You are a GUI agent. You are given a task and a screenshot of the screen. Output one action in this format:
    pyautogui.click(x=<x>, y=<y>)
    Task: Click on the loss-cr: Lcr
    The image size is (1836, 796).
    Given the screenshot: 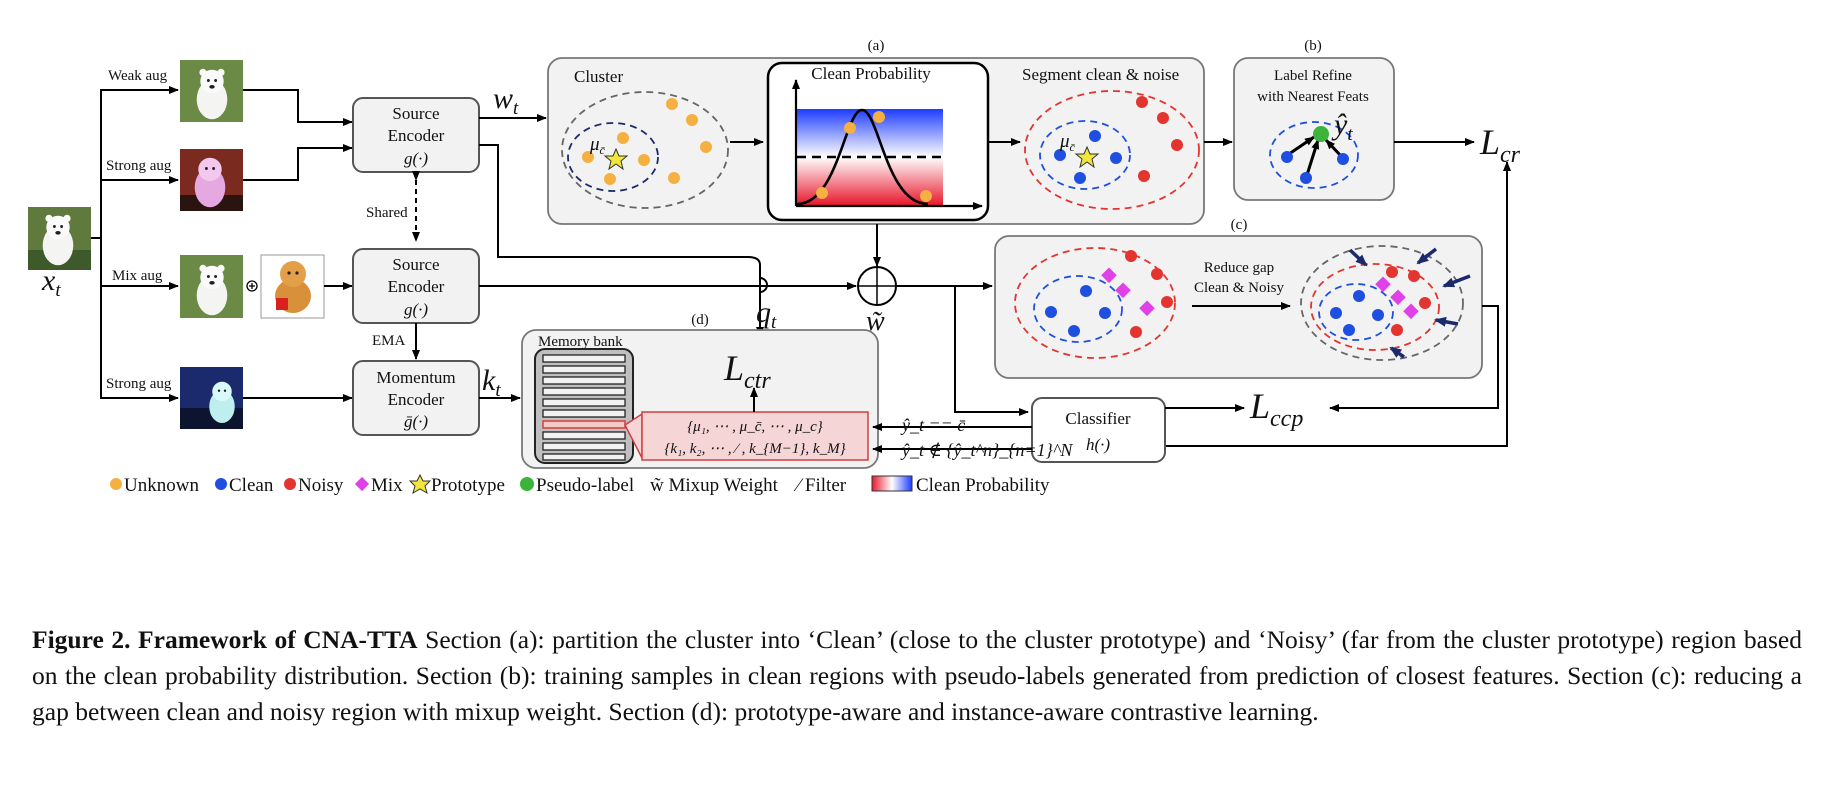 What is the action you would take?
    pyautogui.click(x=1500, y=145)
    